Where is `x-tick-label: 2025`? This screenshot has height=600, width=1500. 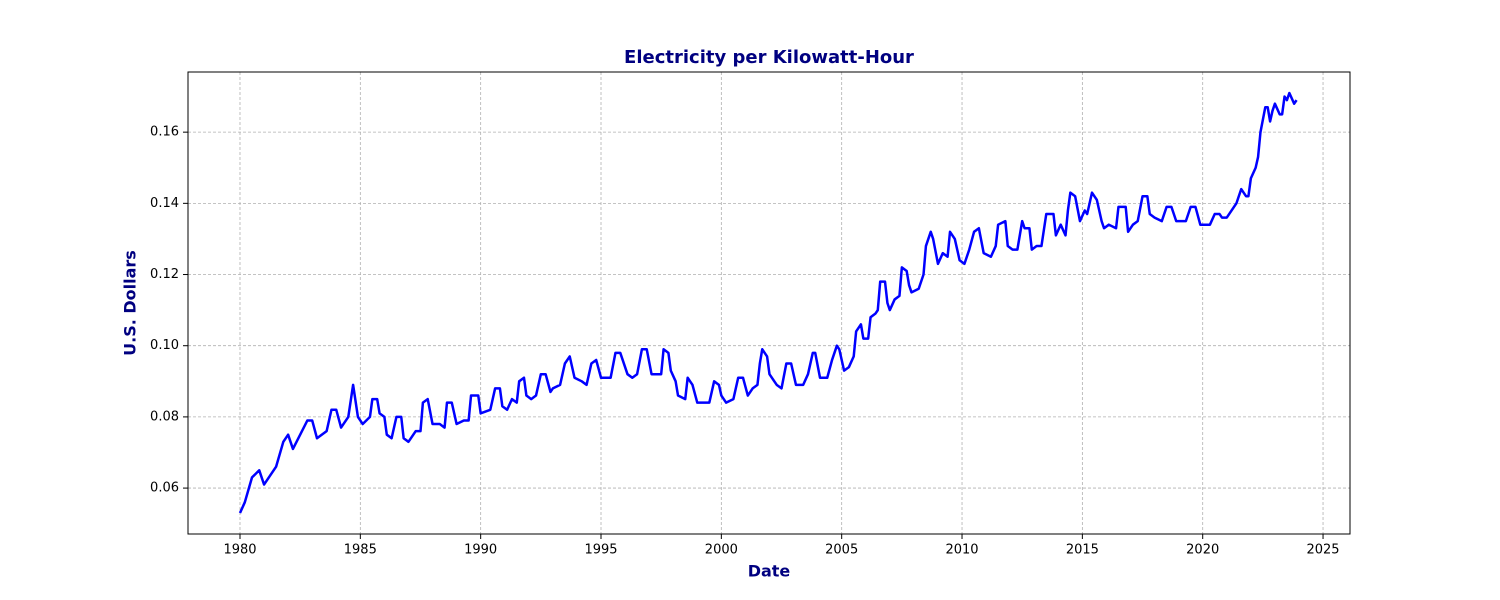
x-tick-label: 2025 is located at coordinates (1322, 550).